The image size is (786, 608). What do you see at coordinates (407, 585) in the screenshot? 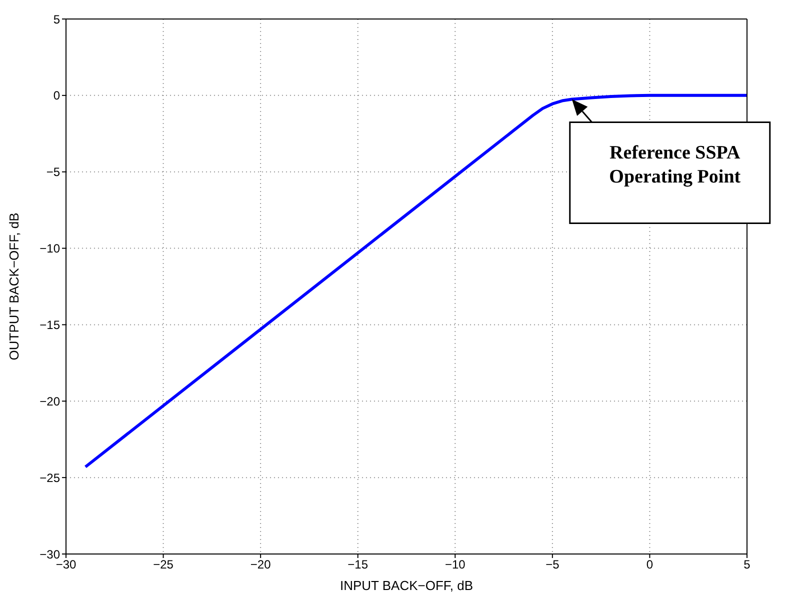
I see `x-axis-title: INPUT BACK−OFF, dB` at bounding box center [407, 585].